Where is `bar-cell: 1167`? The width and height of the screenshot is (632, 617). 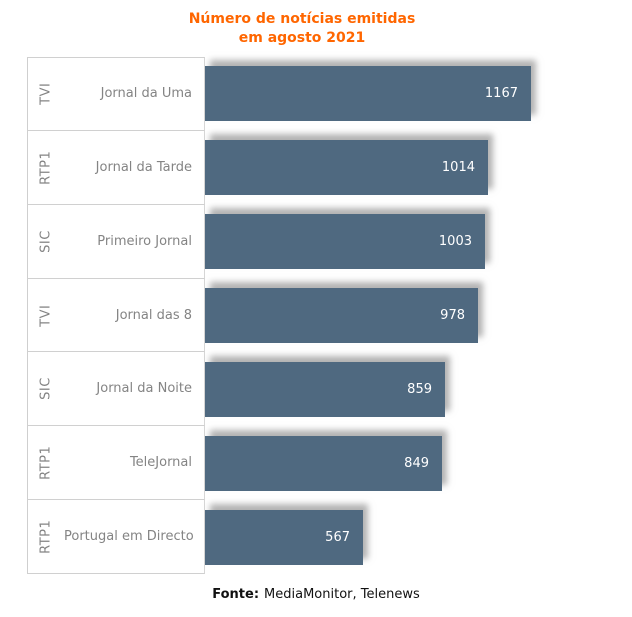
bar-cell: 1167 is located at coordinates (418, 94).